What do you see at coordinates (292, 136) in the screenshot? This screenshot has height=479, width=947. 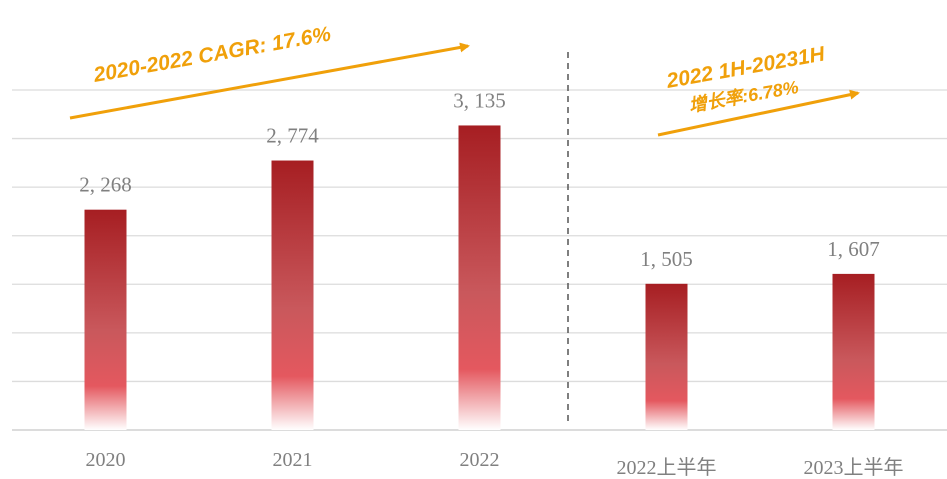 I see `value-label: 2, 774` at bounding box center [292, 136].